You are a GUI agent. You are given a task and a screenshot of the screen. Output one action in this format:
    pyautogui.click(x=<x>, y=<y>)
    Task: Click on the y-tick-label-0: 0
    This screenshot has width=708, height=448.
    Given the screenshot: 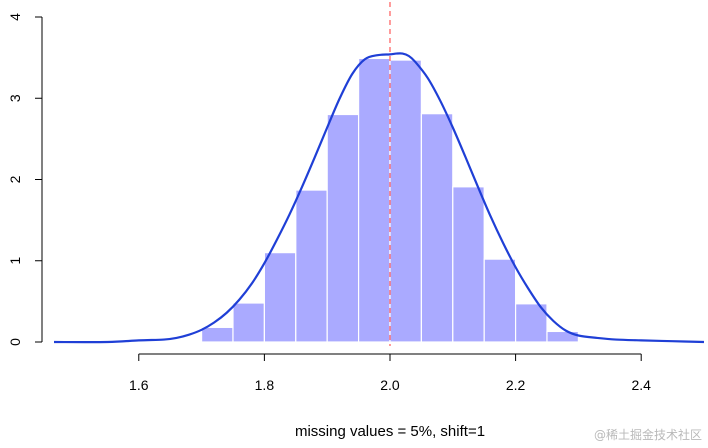 What is the action you would take?
    pyautogui.click(x=15, y=342)
    